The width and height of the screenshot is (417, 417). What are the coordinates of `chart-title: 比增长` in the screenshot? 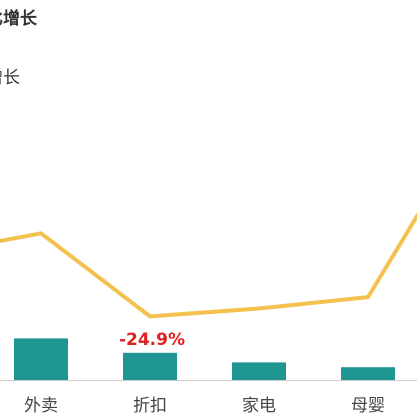 It's located at (18, 19).